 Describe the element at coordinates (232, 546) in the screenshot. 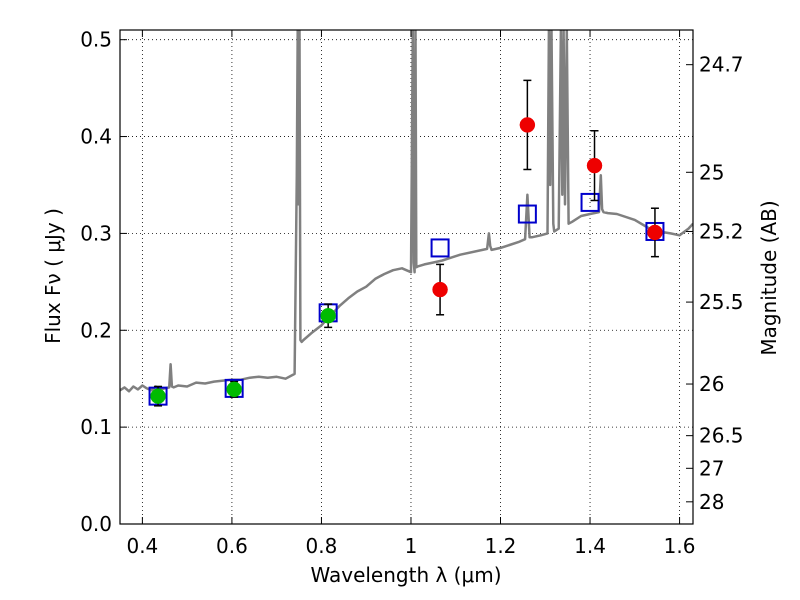

I see `x-tick-label: 0.6` at that location.